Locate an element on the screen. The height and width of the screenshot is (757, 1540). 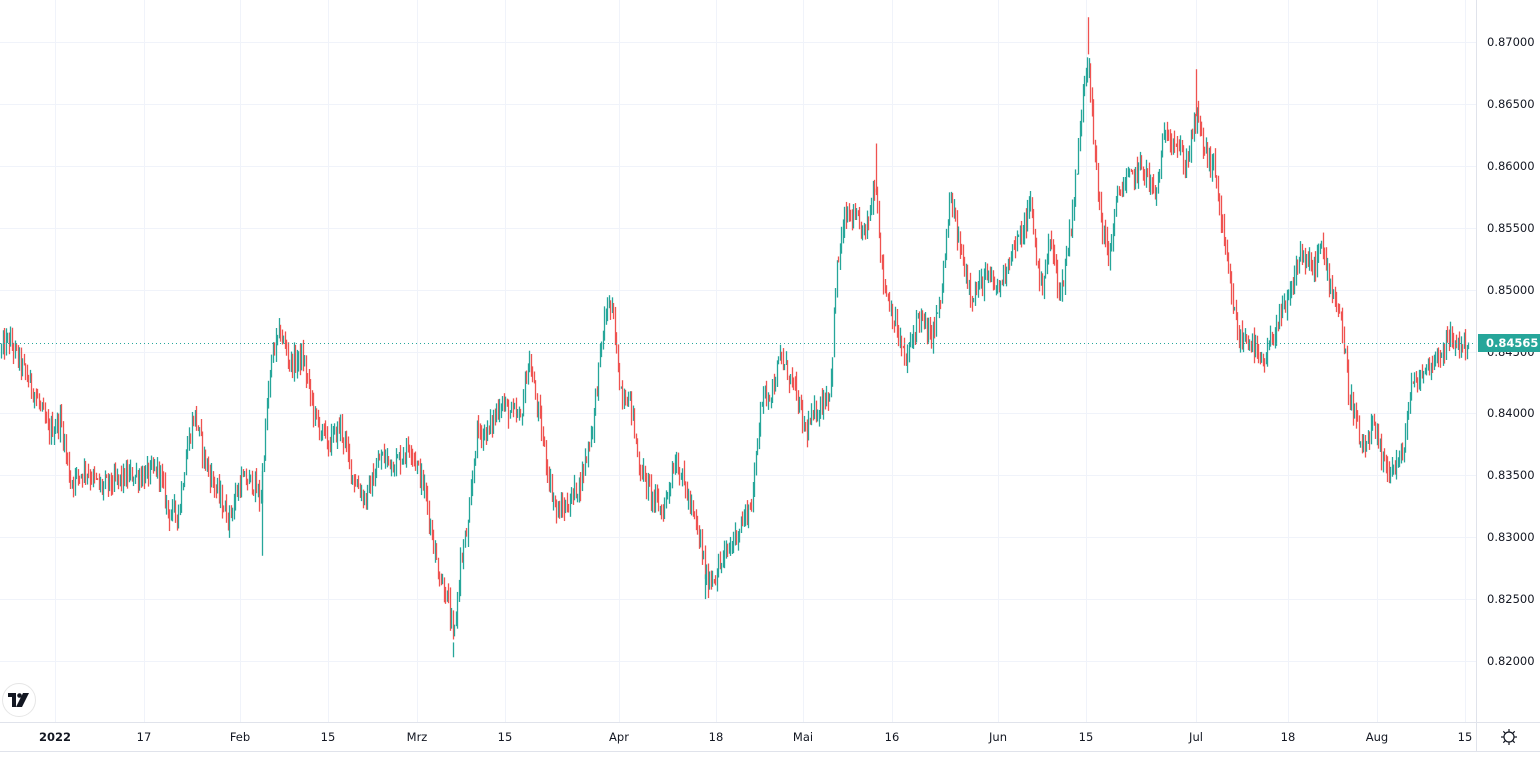
time-tick-label: 16 is located at coordinates (892, 737).